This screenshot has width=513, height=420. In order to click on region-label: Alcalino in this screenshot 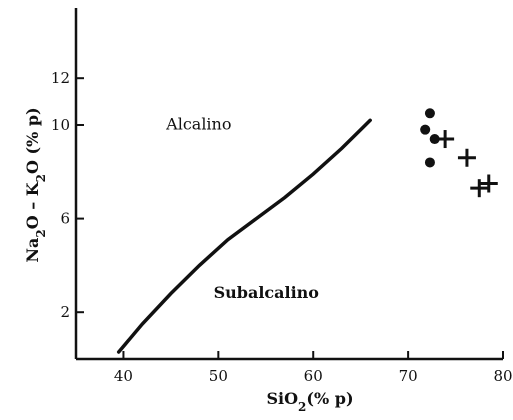, I will do `click(198, 124)`.